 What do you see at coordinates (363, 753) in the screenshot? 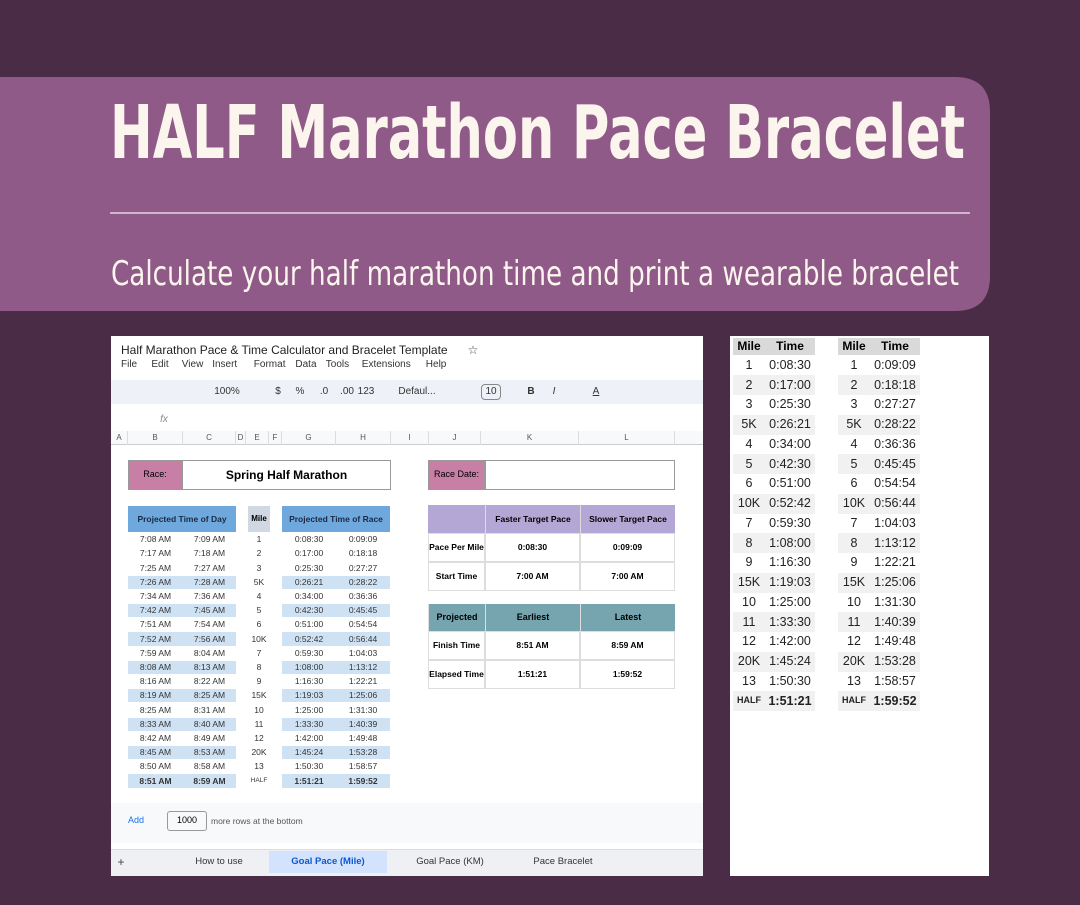
I see `split-cell: 1:53:28` at bounding box center [363, 753].